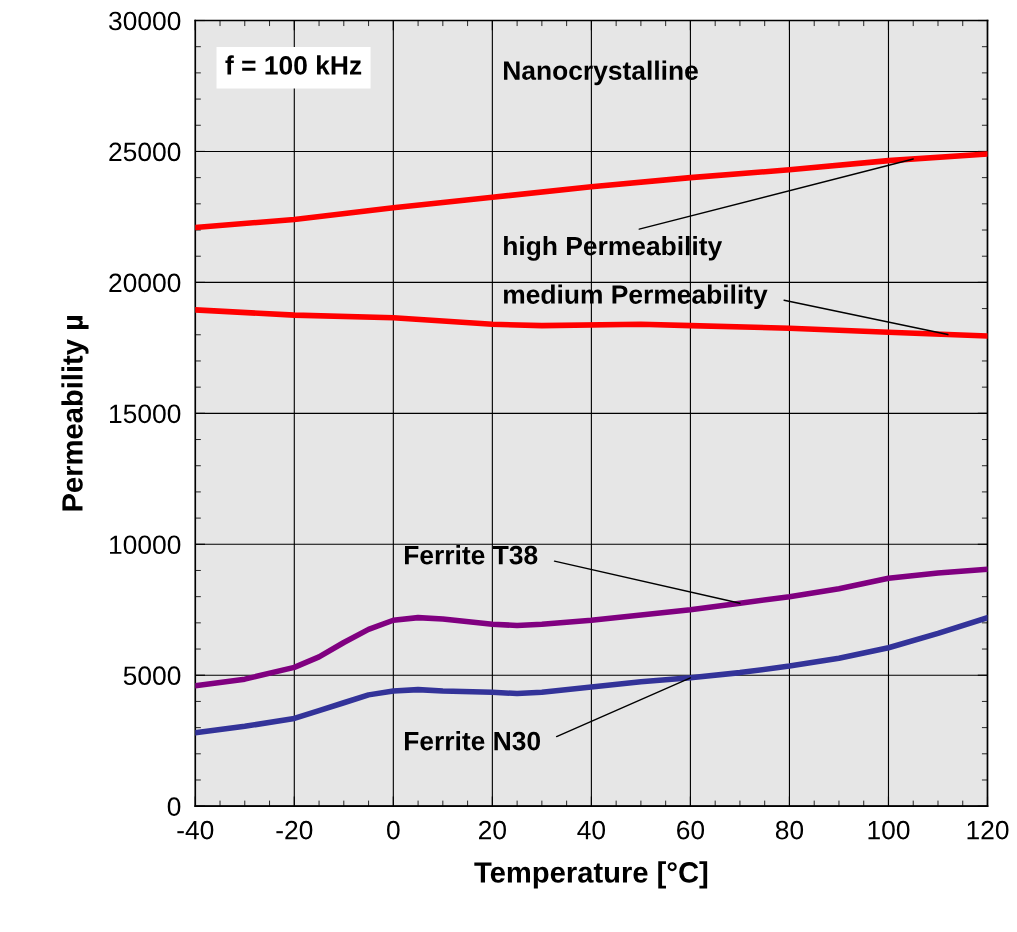 Image resolution: width=1017 pixels, height=932 pixels. Describe the element at coordinates (988, 830) in the screenshot. I see `x-tick-label: 120` at that location.